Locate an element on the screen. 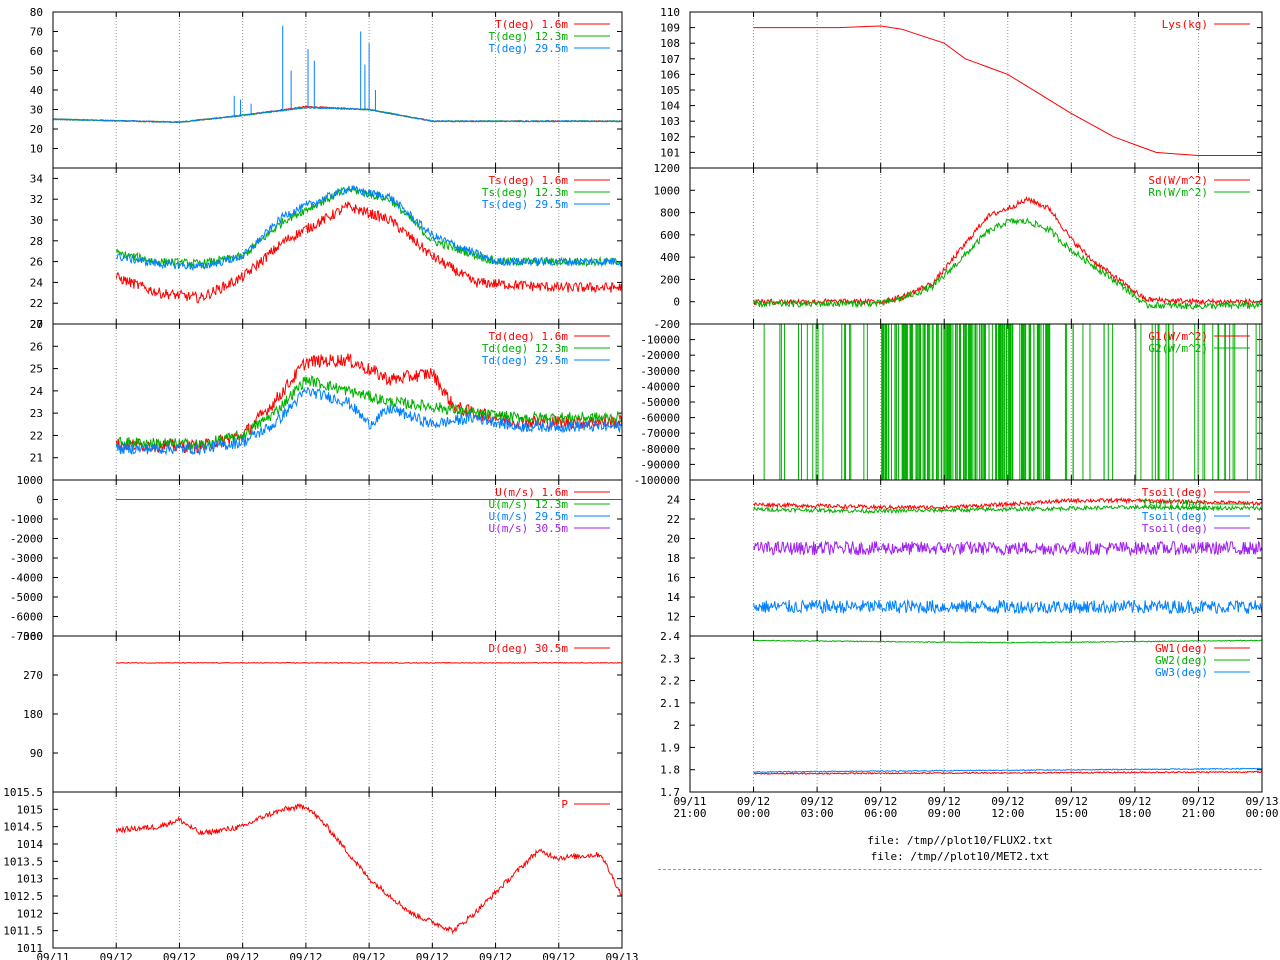 Image resolution: width=1280 pixels, height=960 pixels. legend-label: U(m/s) 12.3m is located at coordinates (529, 504).